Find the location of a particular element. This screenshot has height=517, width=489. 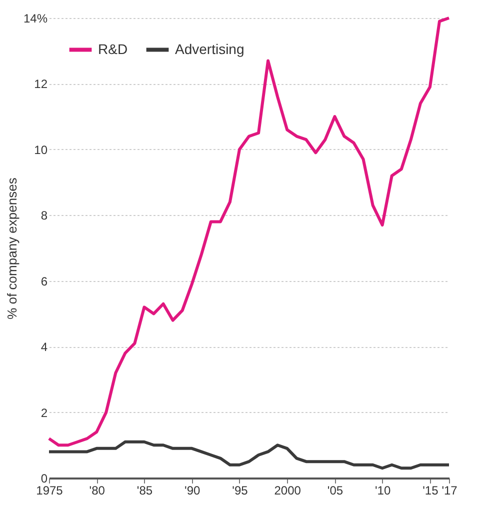

y-tick-label: 0 is located at coordinates (44, 479).